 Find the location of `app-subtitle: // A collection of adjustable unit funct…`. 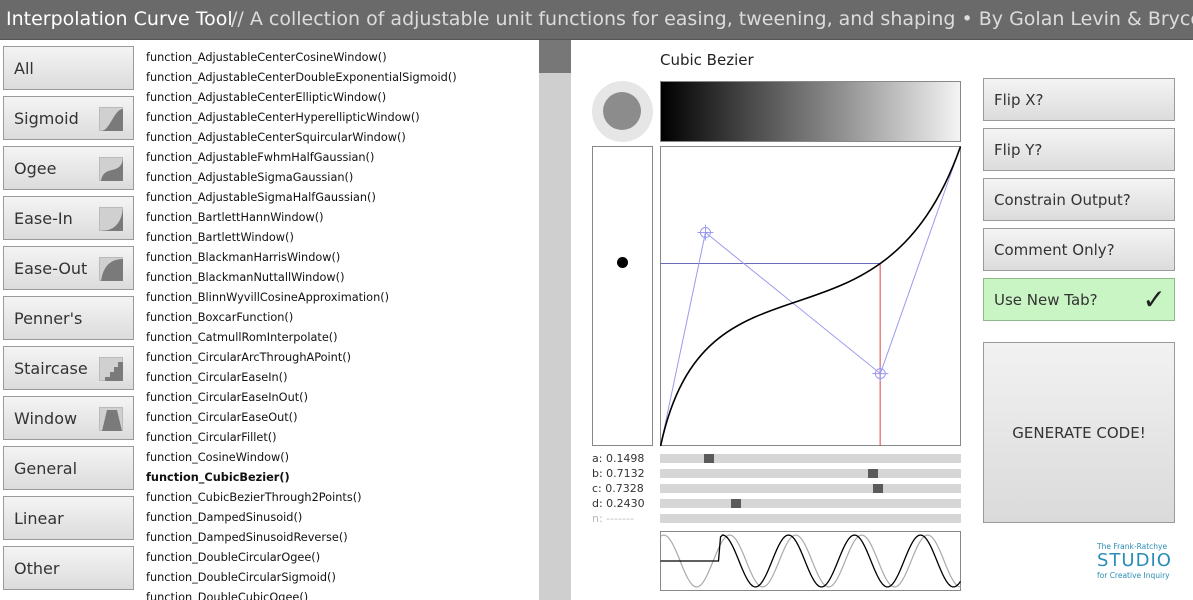

app-subtitle: // A collection of adjustable unit funct… is located at coordinates (712, 19).